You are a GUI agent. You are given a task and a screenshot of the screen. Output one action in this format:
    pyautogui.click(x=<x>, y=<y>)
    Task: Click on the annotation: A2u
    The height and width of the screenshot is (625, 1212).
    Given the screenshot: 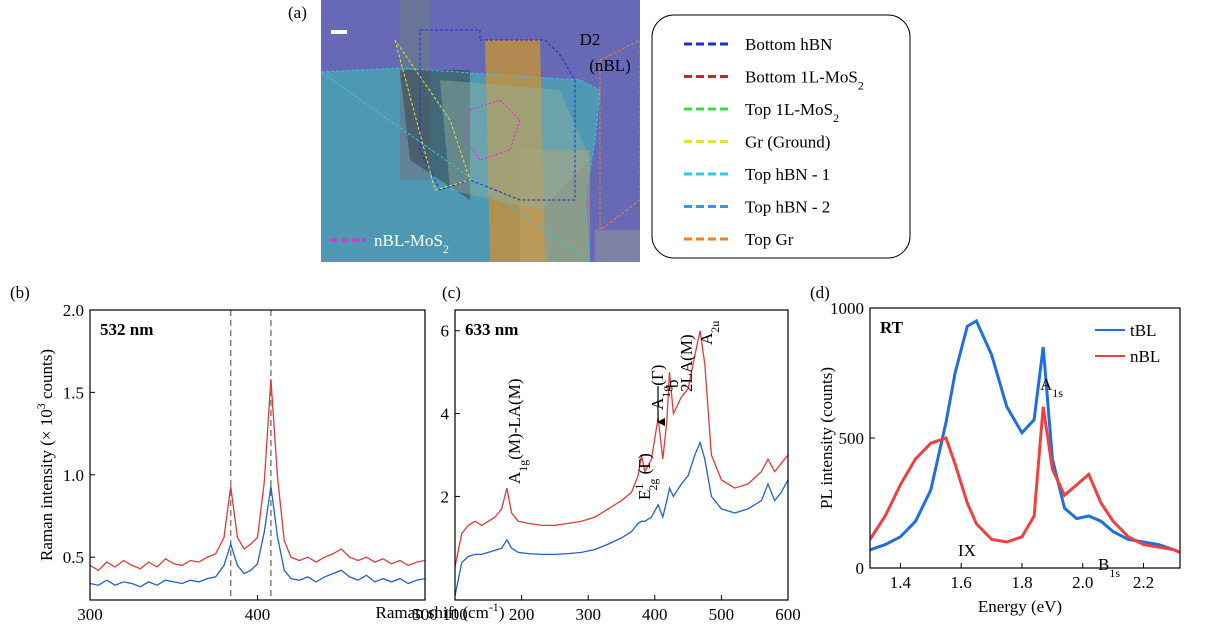 What is the action you would take?
    pyautogui.click(x=709, y=333)
    